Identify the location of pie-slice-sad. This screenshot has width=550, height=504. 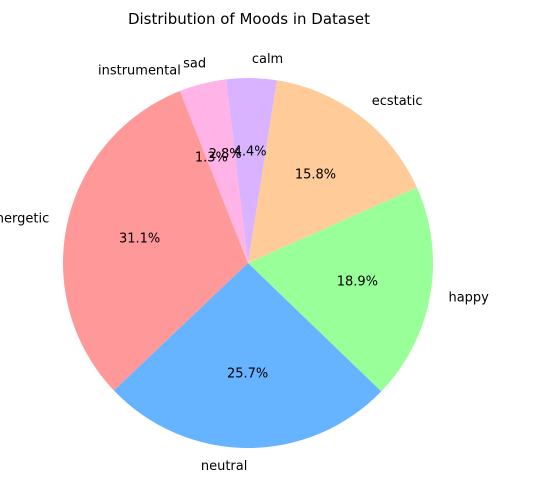
(221, 171).